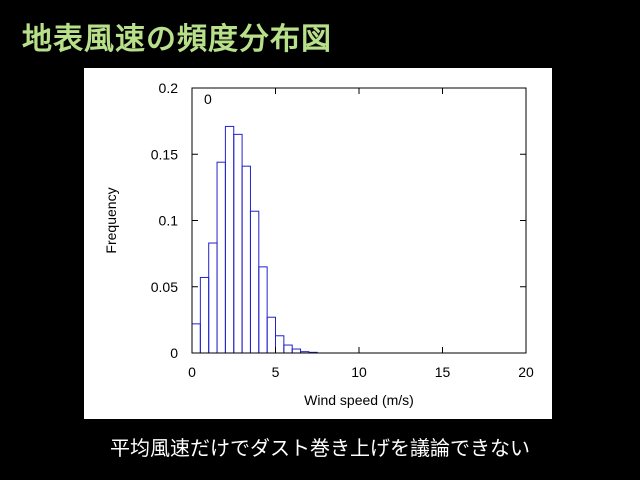 This screenshot has height=480, width=640. Describe the element at coordinates (320, 448) in the screenshot. I see `slide-caption: 平均風速だけでダスト巻き上げを議論できない` at that location.